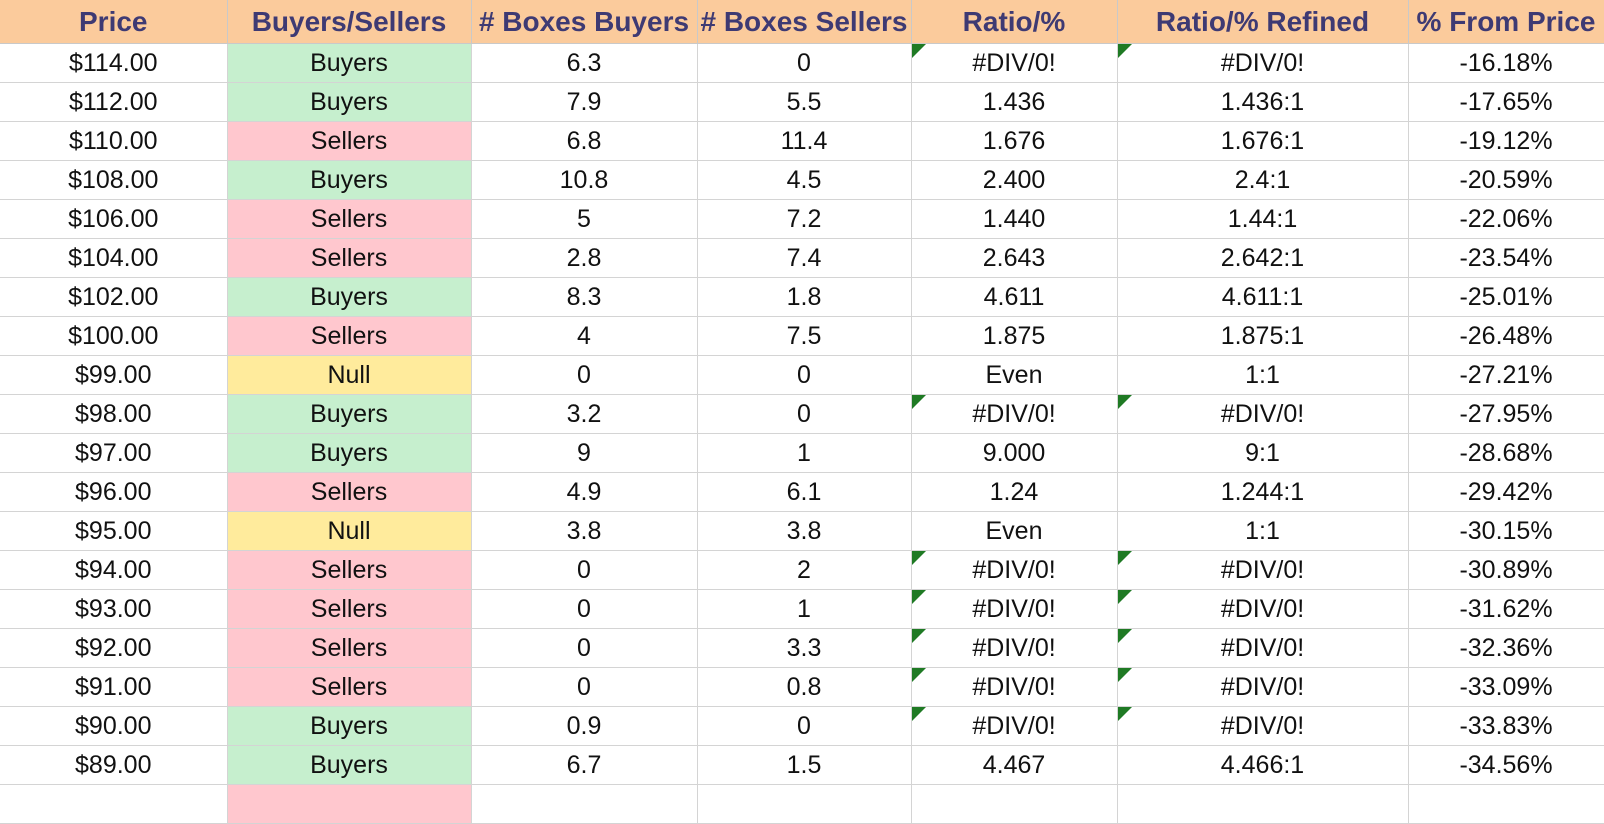 The height and width of the screenshot is (824, 1604). What do you see at coordinates (804, 531) in the screenshot?
I see `boxes-sellers-cell: 3.8` at bounding box center [804, 531].